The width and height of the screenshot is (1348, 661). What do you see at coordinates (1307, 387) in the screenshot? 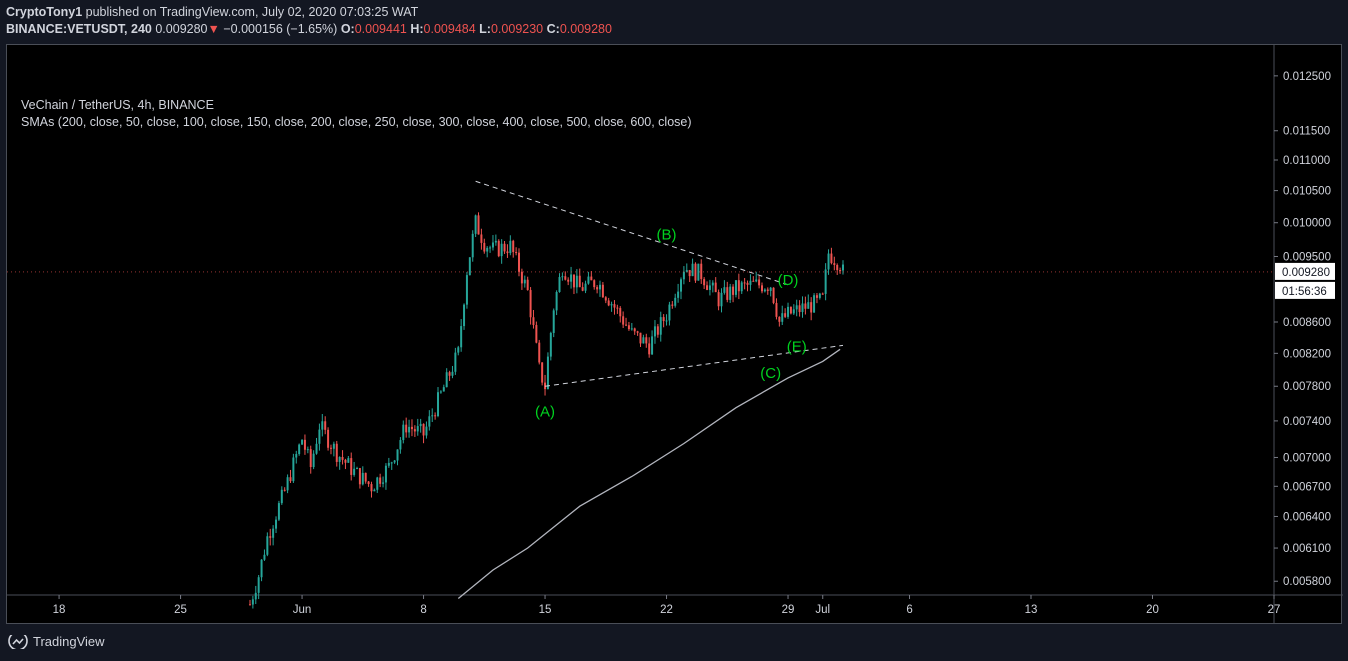
I see `price-tick-label: 0.007800` at bounding box center [1307, 387].